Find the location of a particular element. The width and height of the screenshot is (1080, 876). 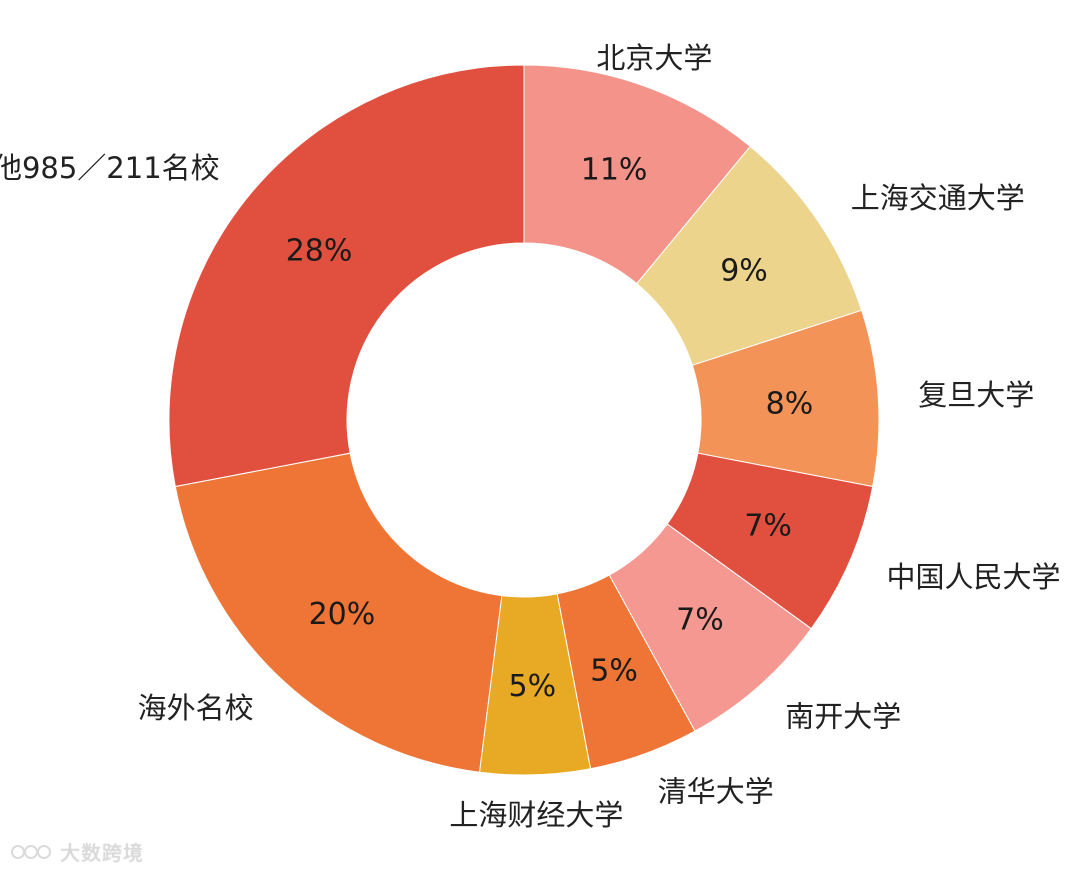

category-label-7: 上海财经大学 is located at coordinates (536, 815).